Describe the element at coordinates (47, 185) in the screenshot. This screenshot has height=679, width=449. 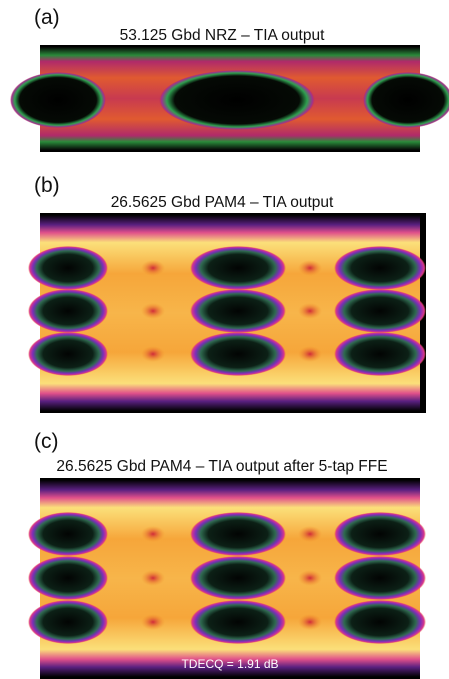
I see `panel-label: (b)` at that location.